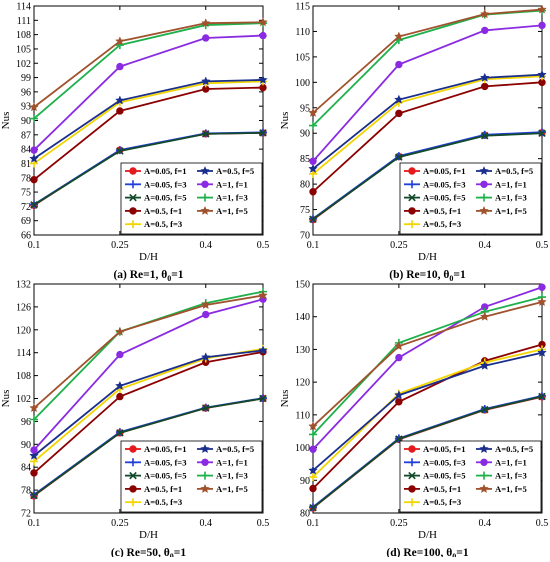 The image size is (550, 562). I want to click on y-tick-label: 110, so click(302, 32).